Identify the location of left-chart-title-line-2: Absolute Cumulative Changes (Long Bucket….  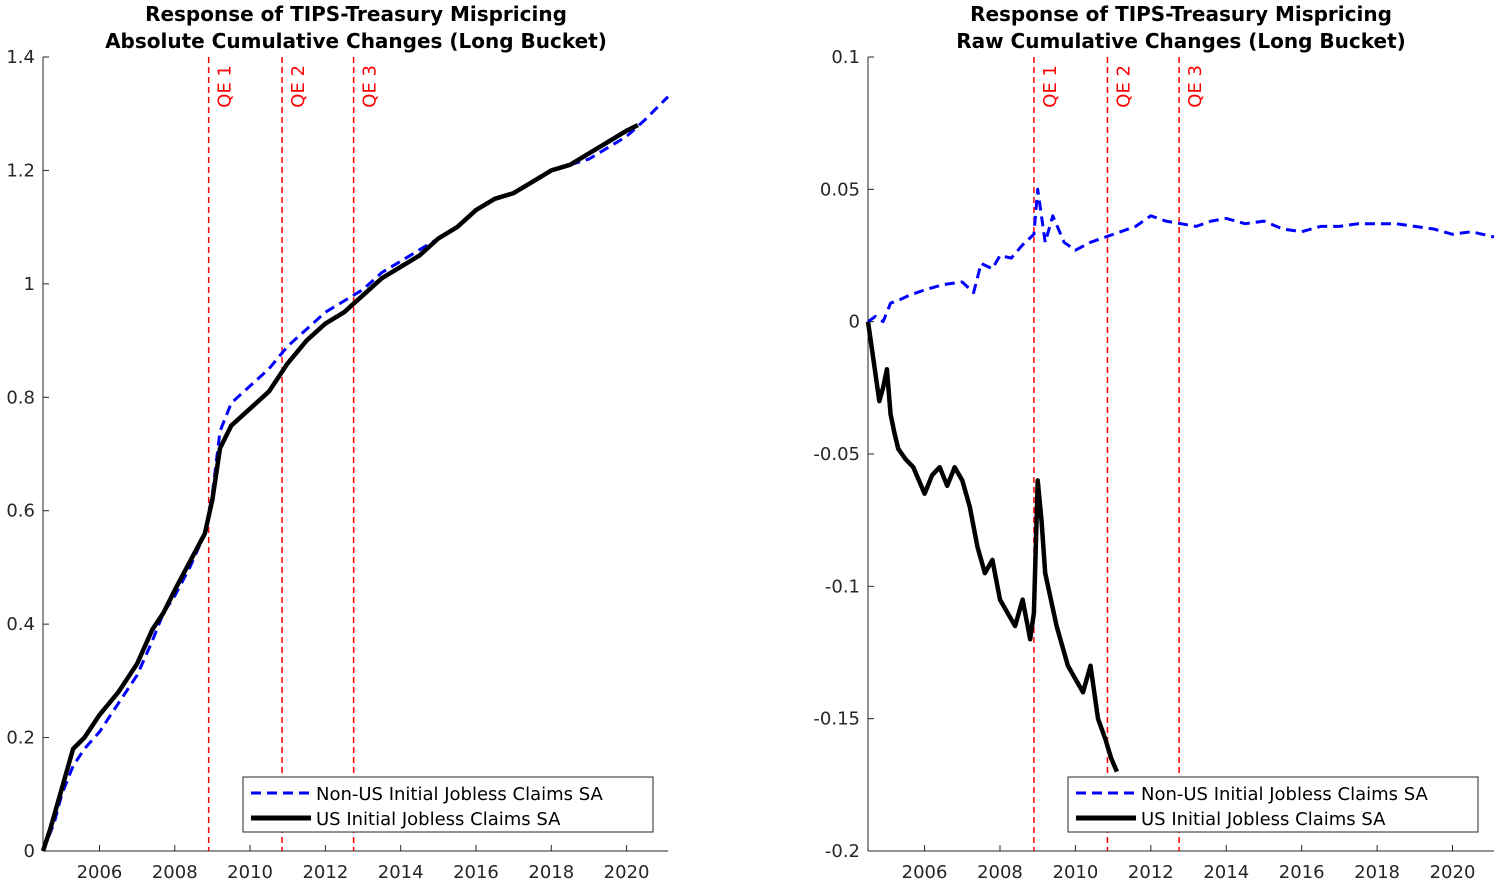
(356, 41).